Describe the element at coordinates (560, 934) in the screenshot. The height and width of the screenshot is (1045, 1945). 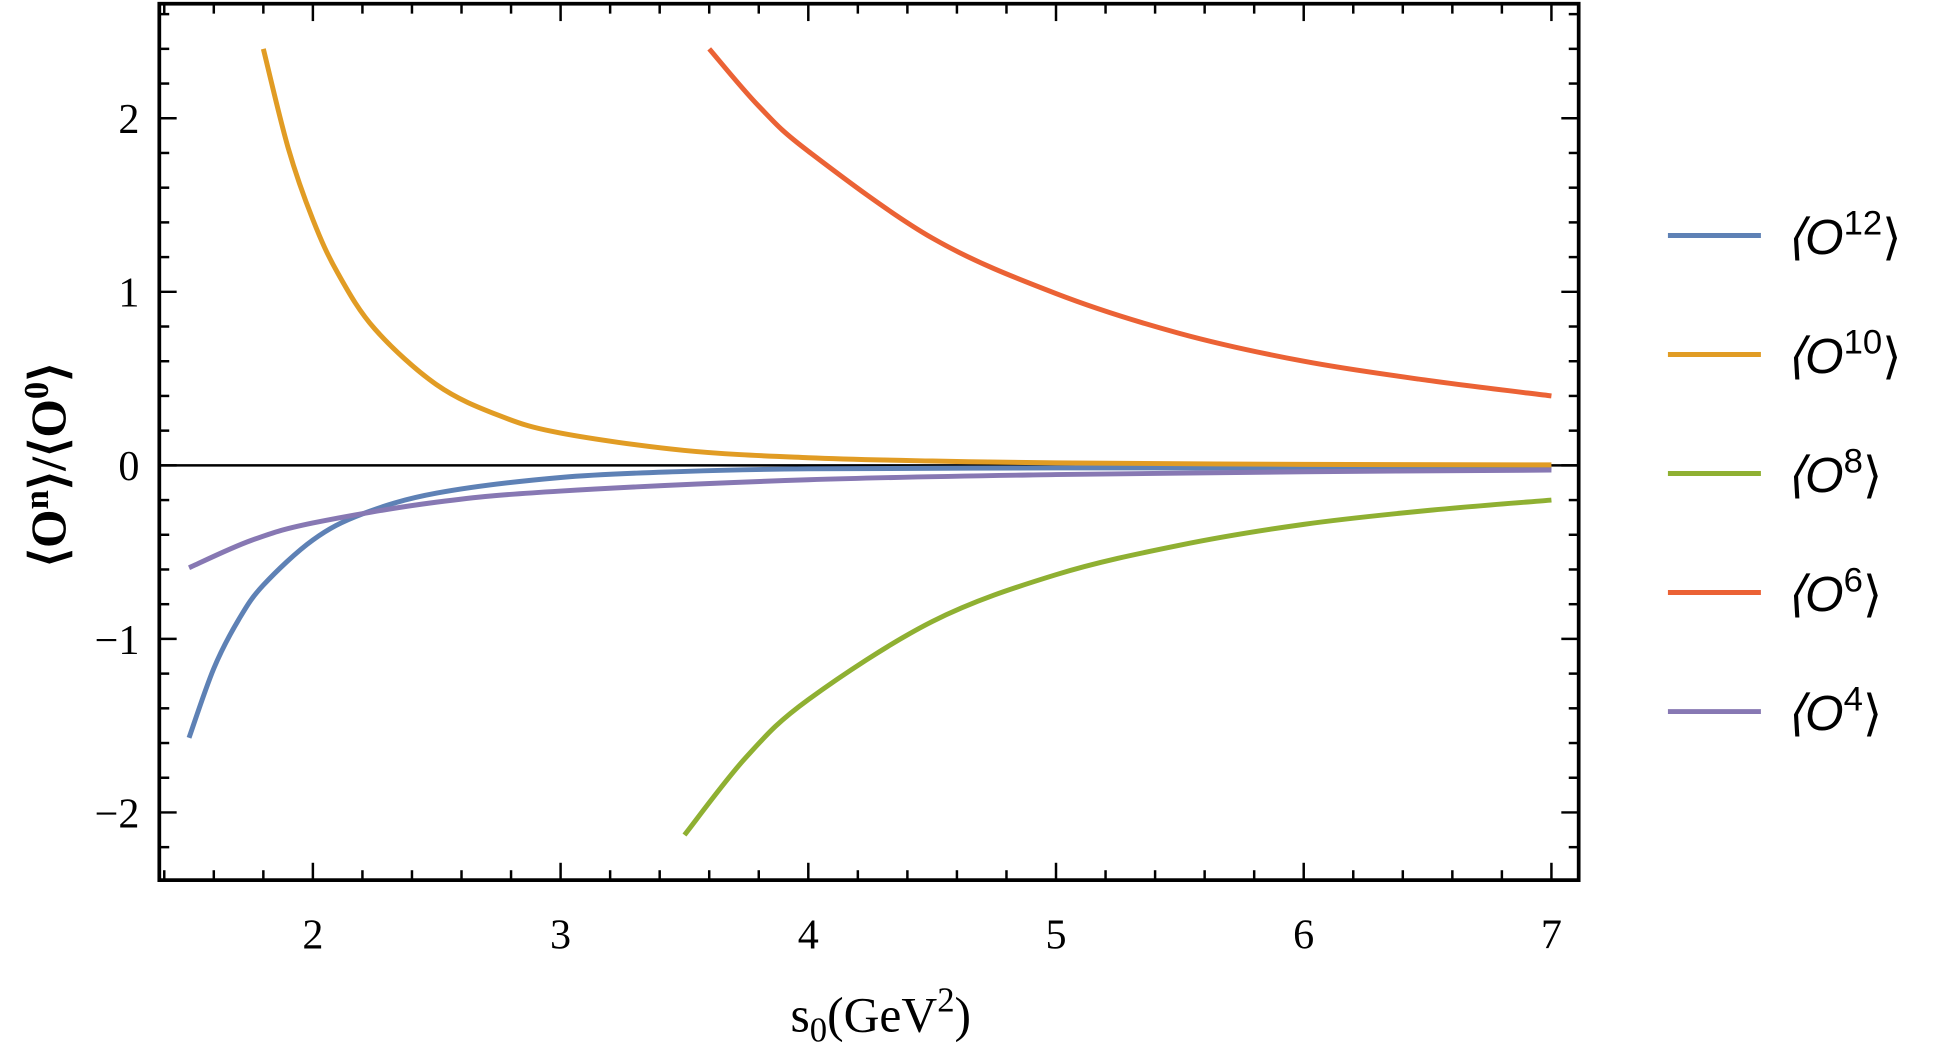
I see `x-tick-label: 3` at that location.